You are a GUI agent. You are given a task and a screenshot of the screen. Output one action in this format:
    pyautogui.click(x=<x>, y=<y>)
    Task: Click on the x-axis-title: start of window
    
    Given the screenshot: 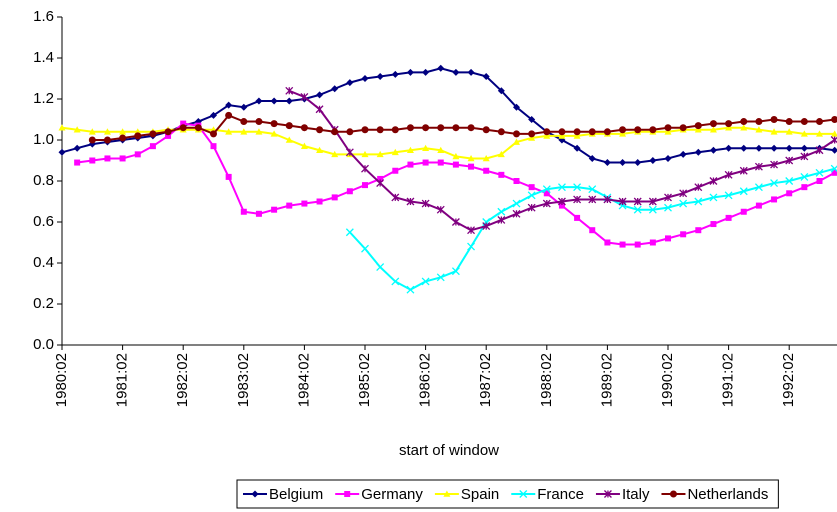 What is the action you would take?
    pyautogui.click(x=449, y=450)
    